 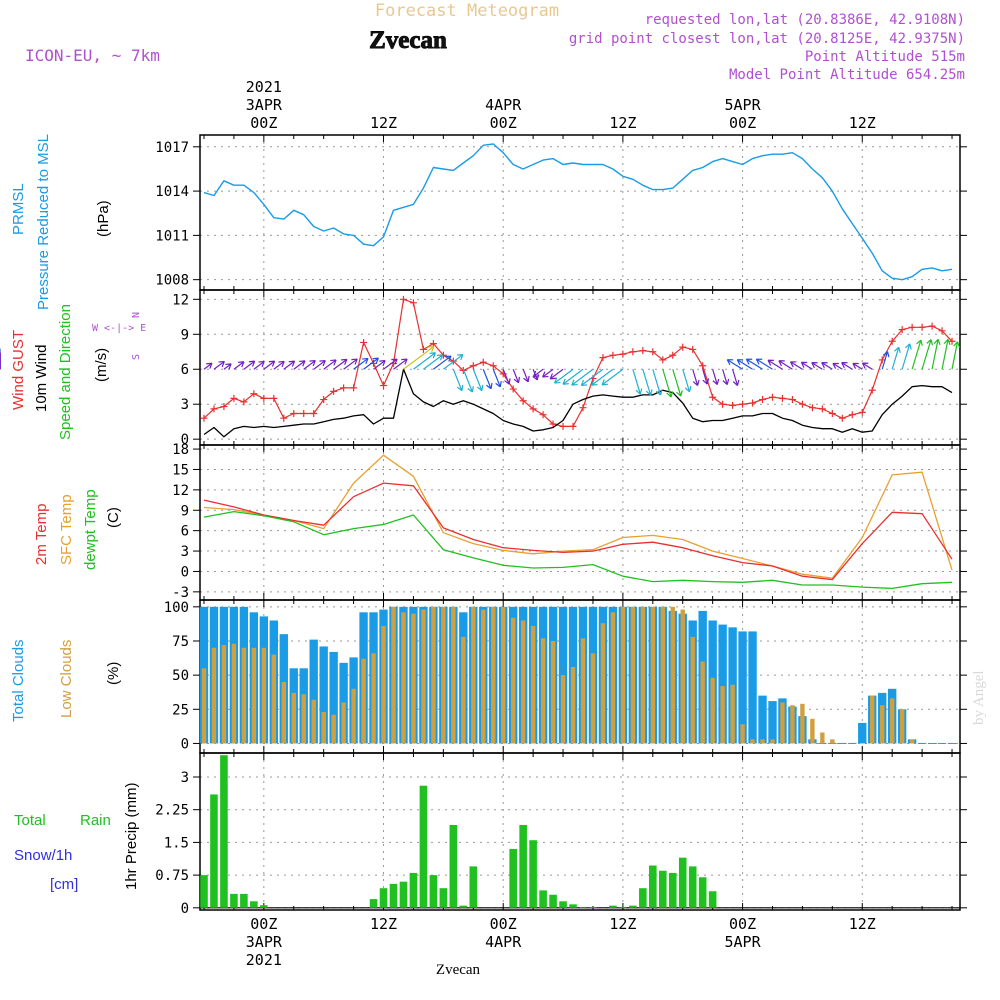 I want to click on pressure-msl-label: Pressure Reduced to MSL, so click(x=43, y=222).